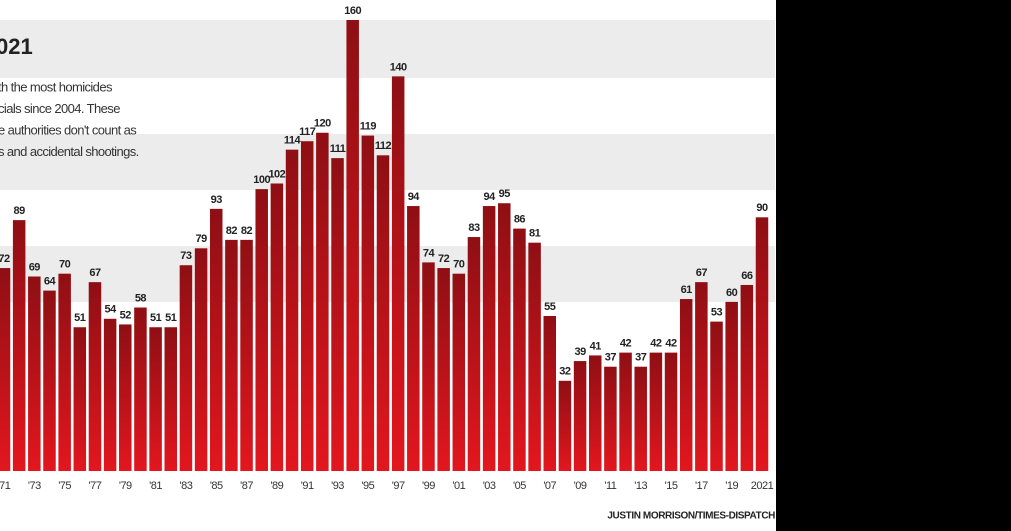  What do you see at coordinates (519, 486) in the screenshot?
I see `x-tick-label: '05` at bounding box center [519, 486].